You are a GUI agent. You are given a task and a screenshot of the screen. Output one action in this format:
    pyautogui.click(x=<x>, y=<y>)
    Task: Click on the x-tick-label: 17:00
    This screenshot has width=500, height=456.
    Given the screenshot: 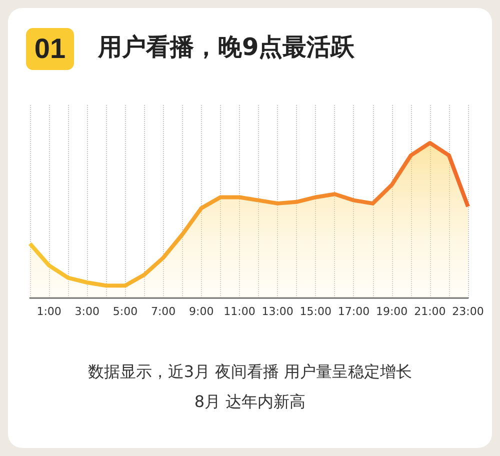 What is the action you would take?
    pyautogui.click(x=354, y=311)
    